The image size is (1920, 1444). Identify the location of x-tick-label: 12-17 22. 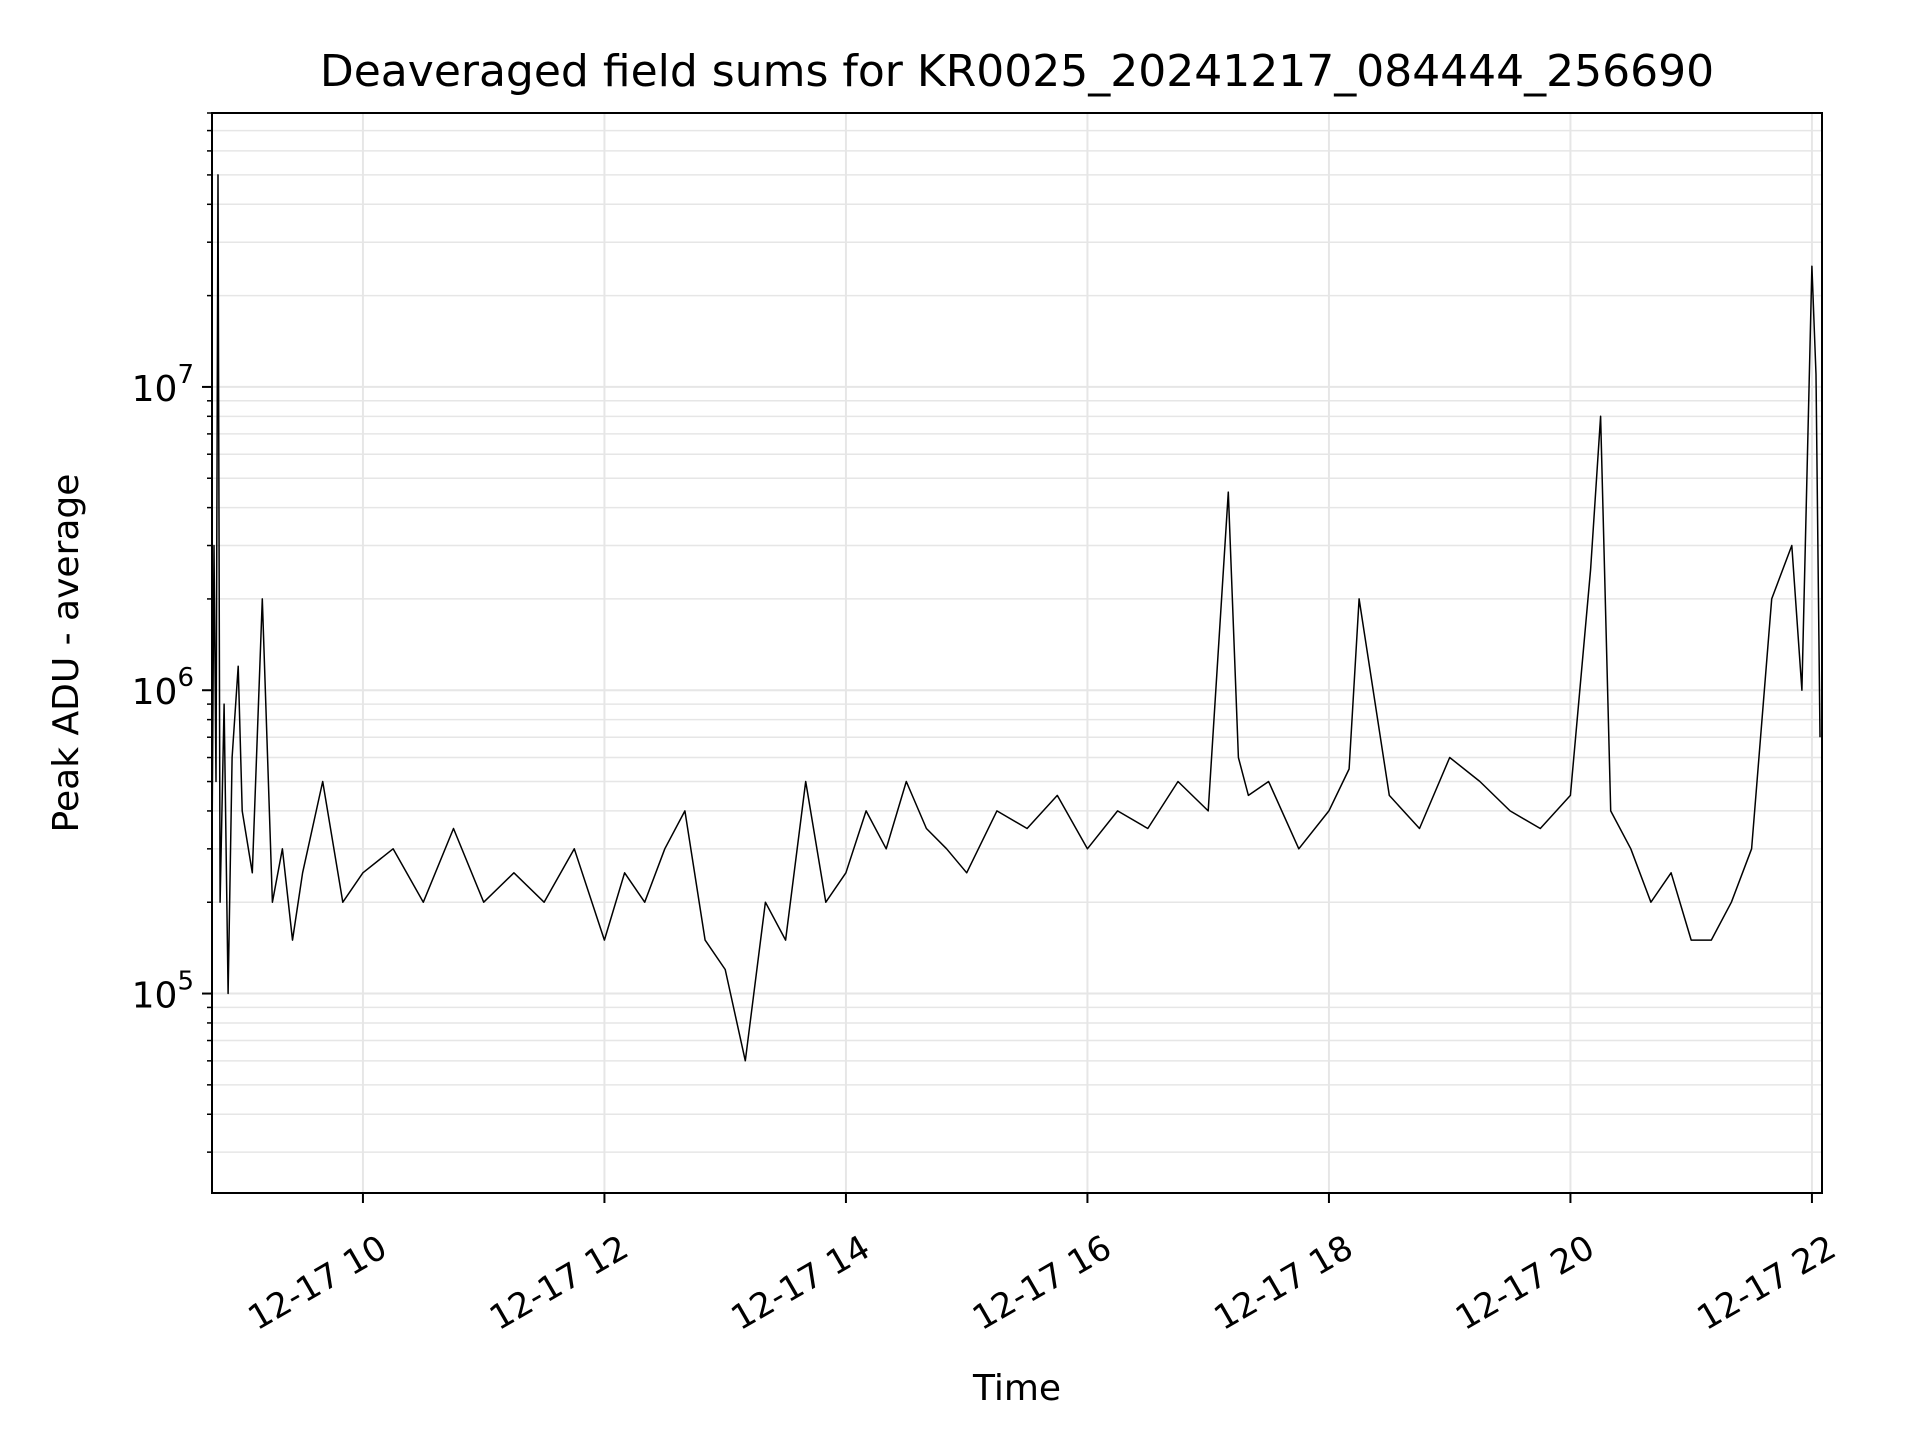
(1766, 1283).